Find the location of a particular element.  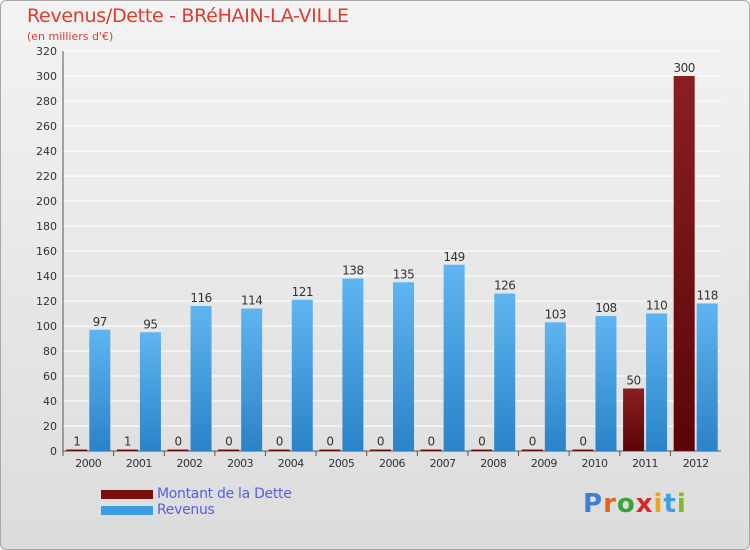

x-tick-label: 2005 is located at coordinates (341, 463).